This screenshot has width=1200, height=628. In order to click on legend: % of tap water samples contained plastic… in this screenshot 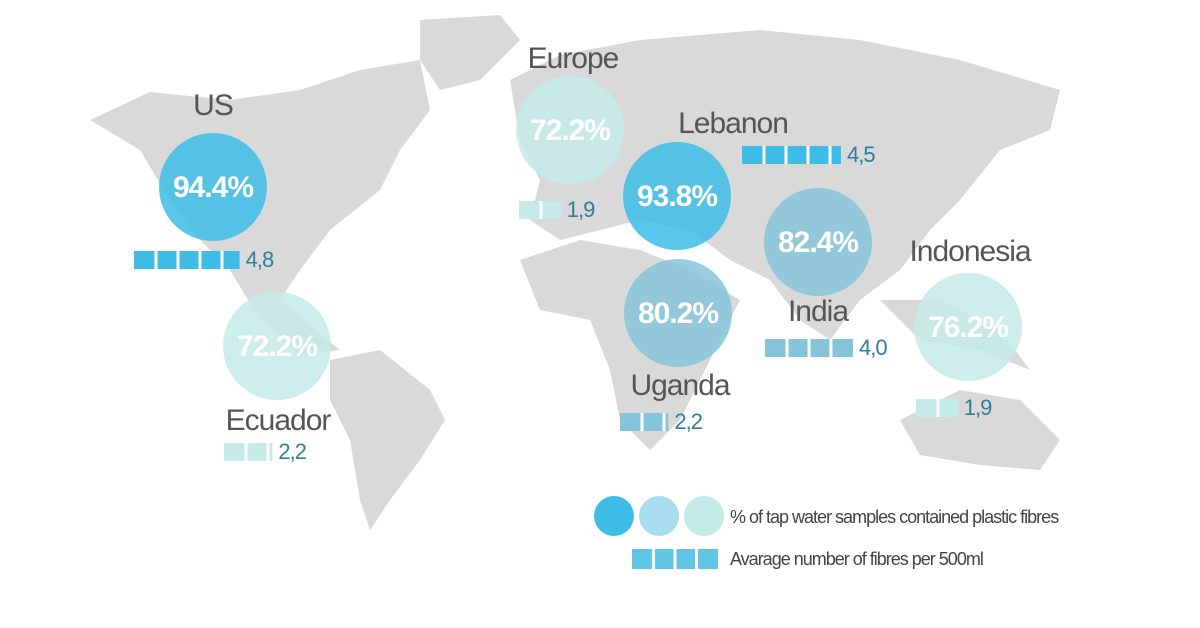, I will do `click(827, 532)`.